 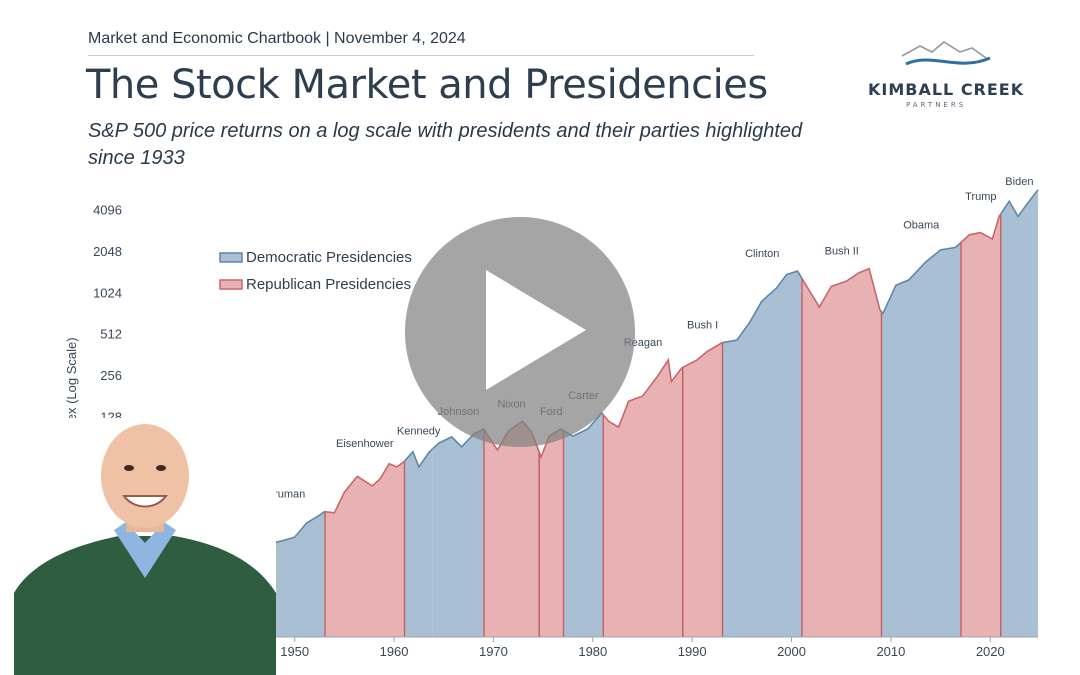 What do you see at coordinates (762, 307) in the screenshot?
I see `price-line-clinton` at bounding box center [762, 307].